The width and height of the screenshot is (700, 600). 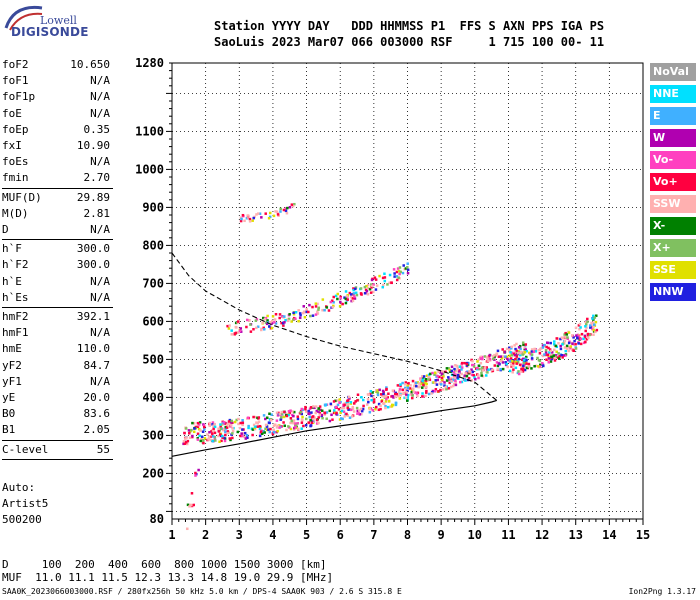 What do you see at coordinates (157, 519) in the screenshot?
I see `y-tick-label: 80` at bounding box center [157, 519].